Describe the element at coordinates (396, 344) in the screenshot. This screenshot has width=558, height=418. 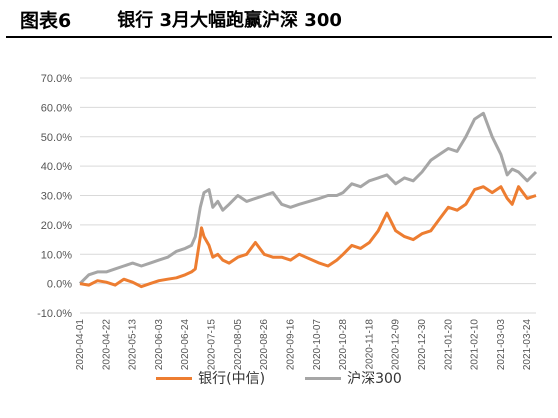
I see `x-tick-label: 2020-12-09` at that location.